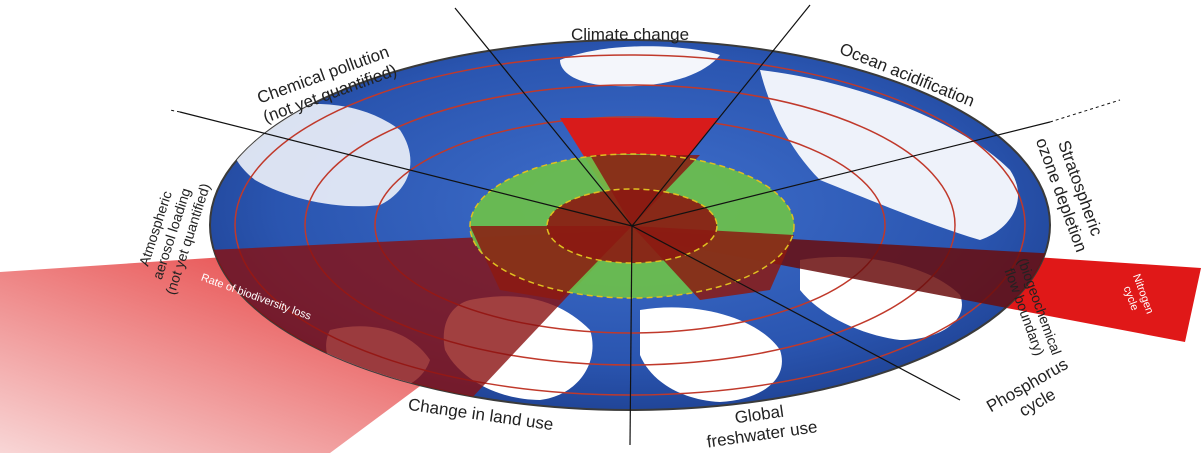 This screenshot has width=1201, height=453. I want to click on label-climate: Climate change, so click(630, 34).